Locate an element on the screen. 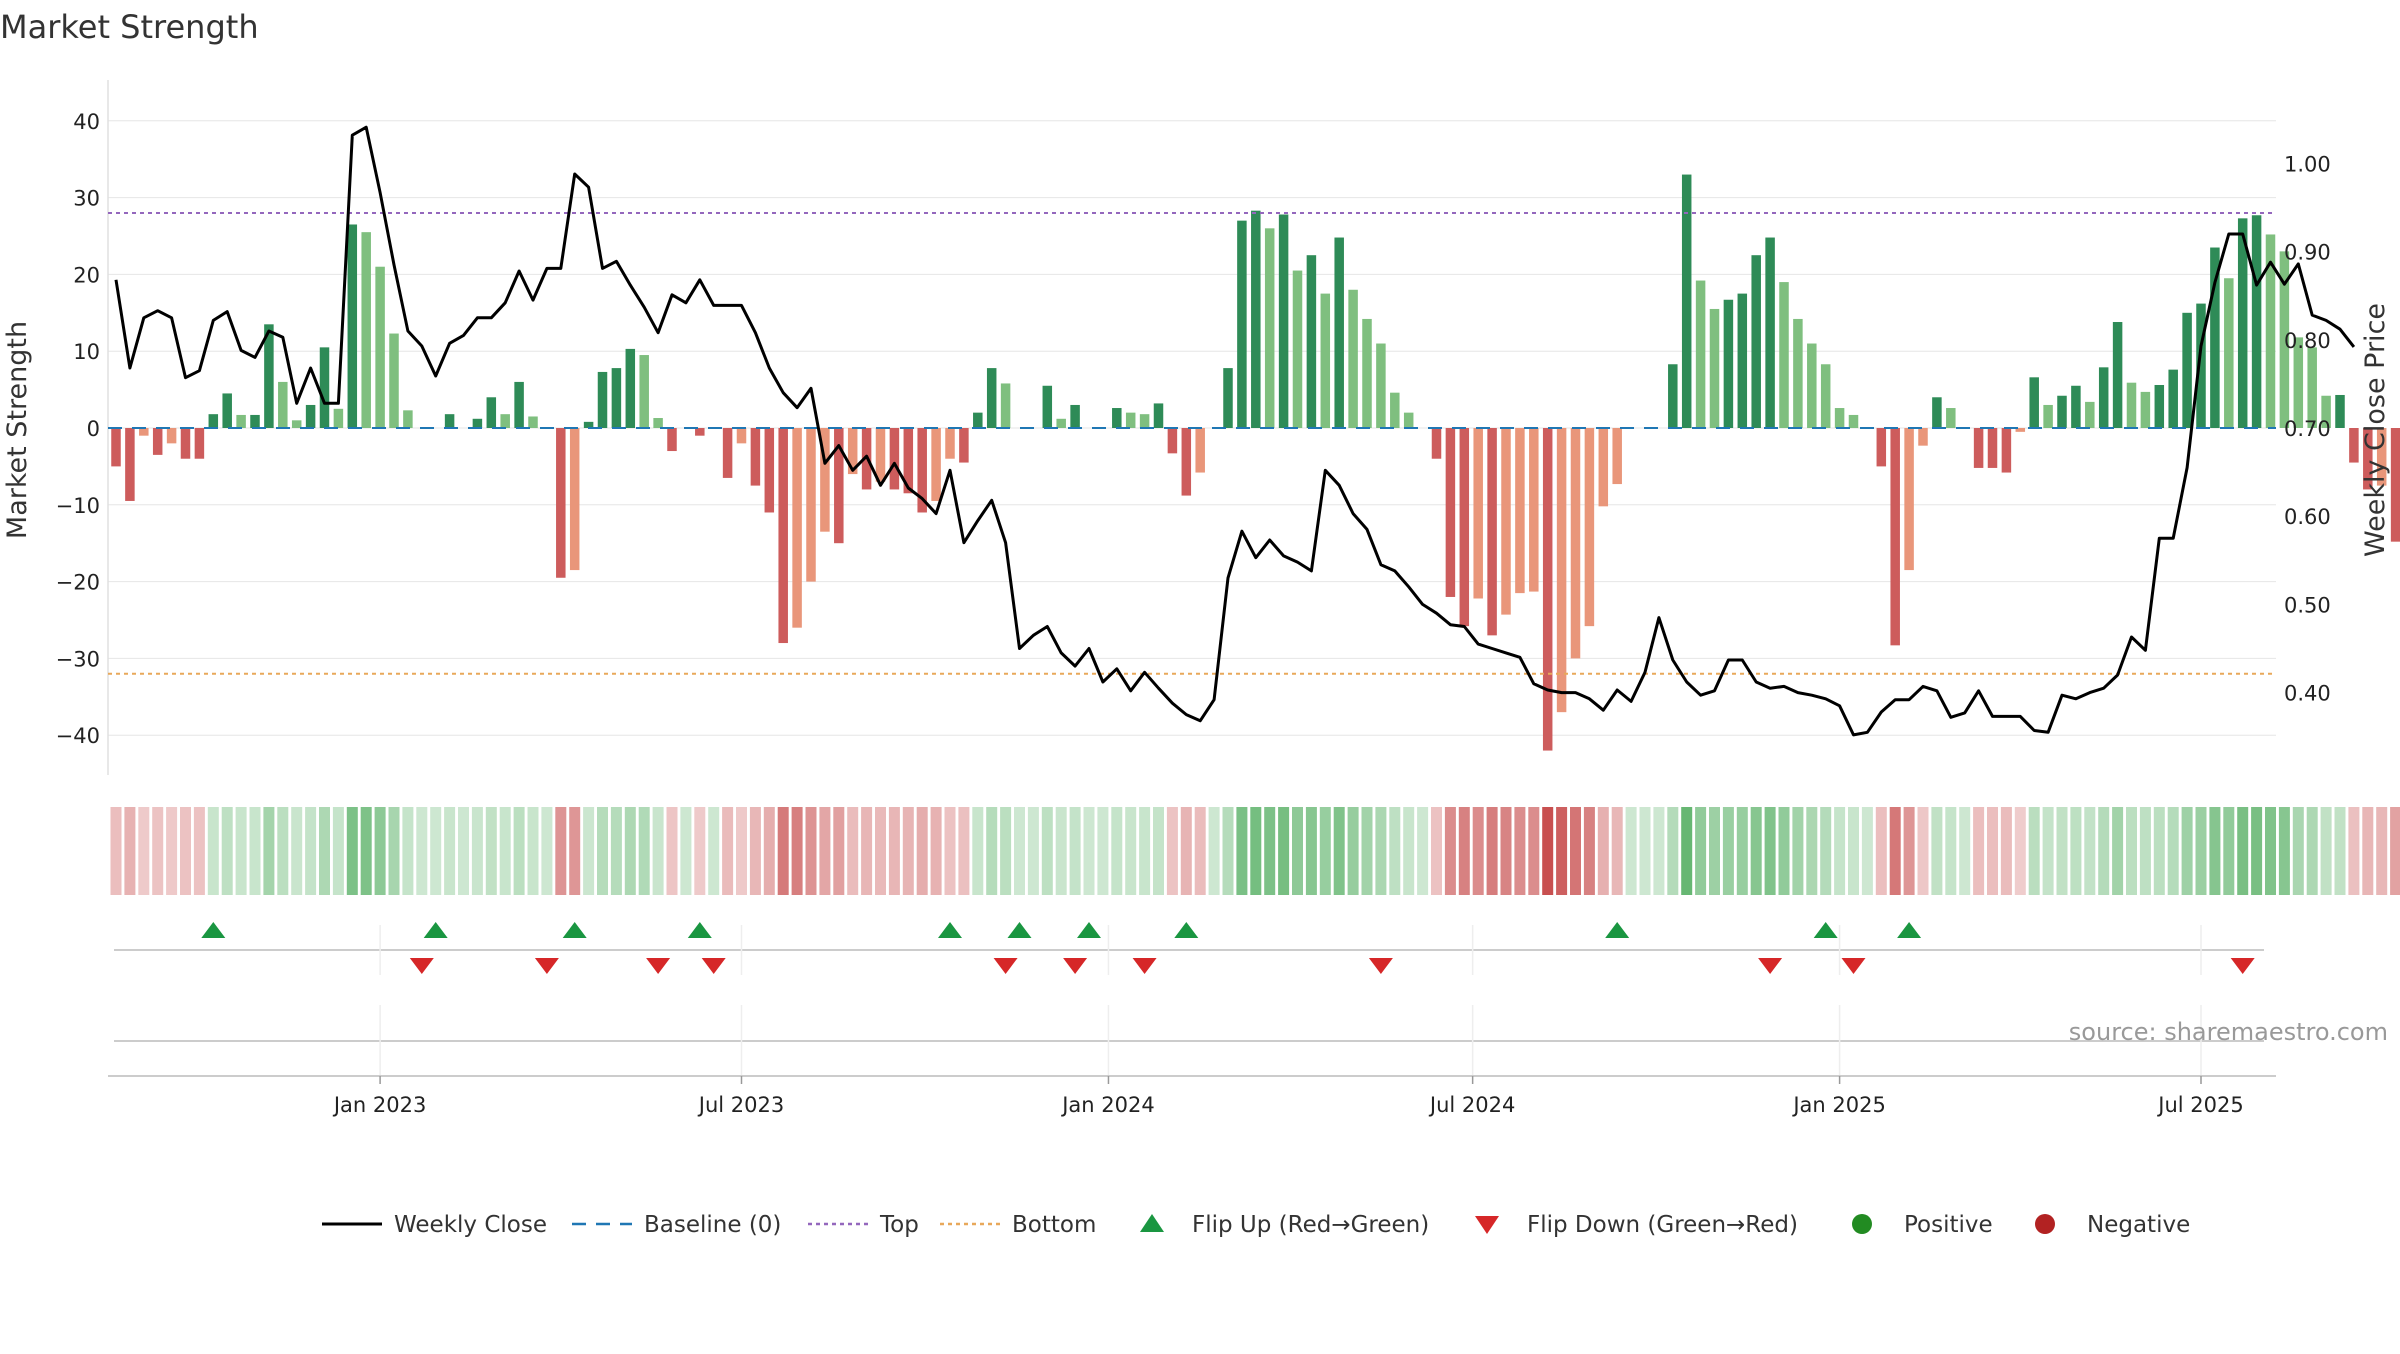 The height and width of the screenshot is (1354, 2400). y-left-tick-label: −30 is located at coordinates (78, 659).